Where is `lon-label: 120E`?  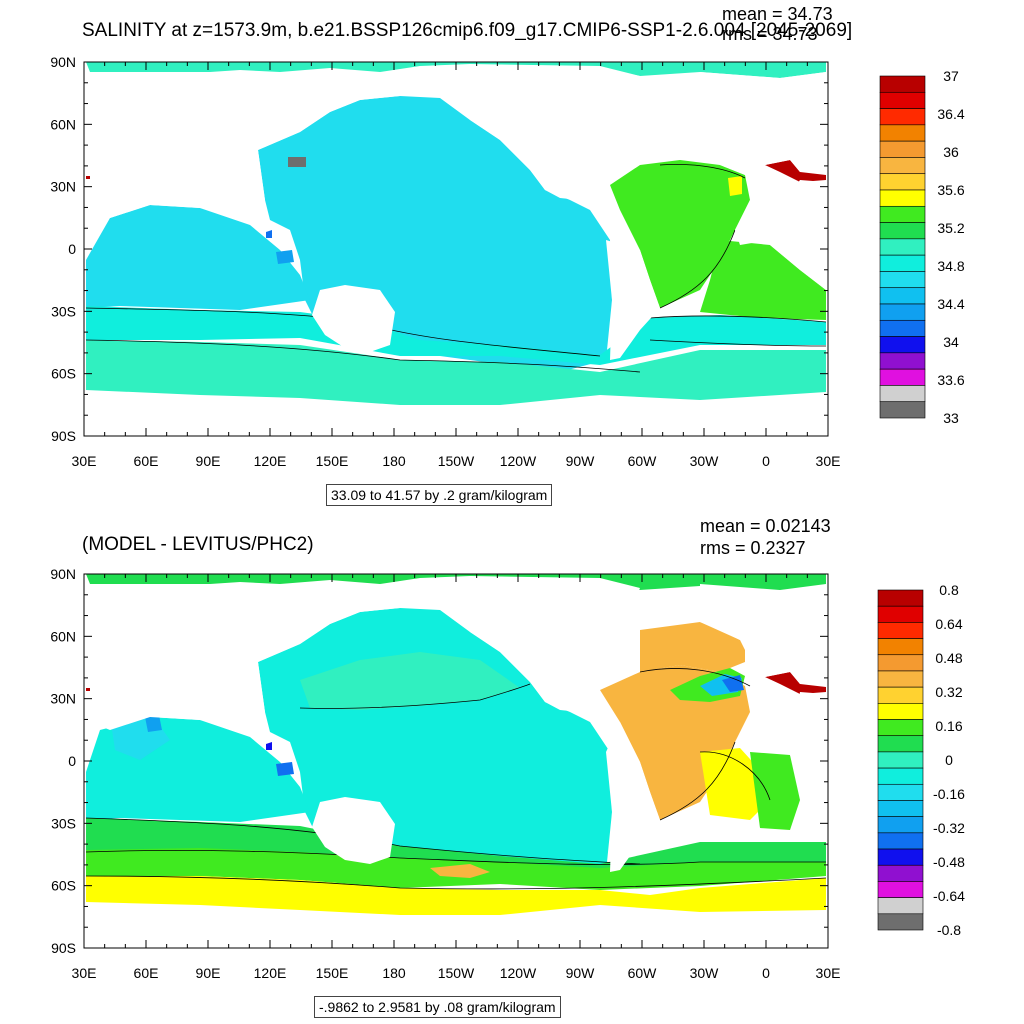 lon-label: 120E is located at coordinates (270, 461).